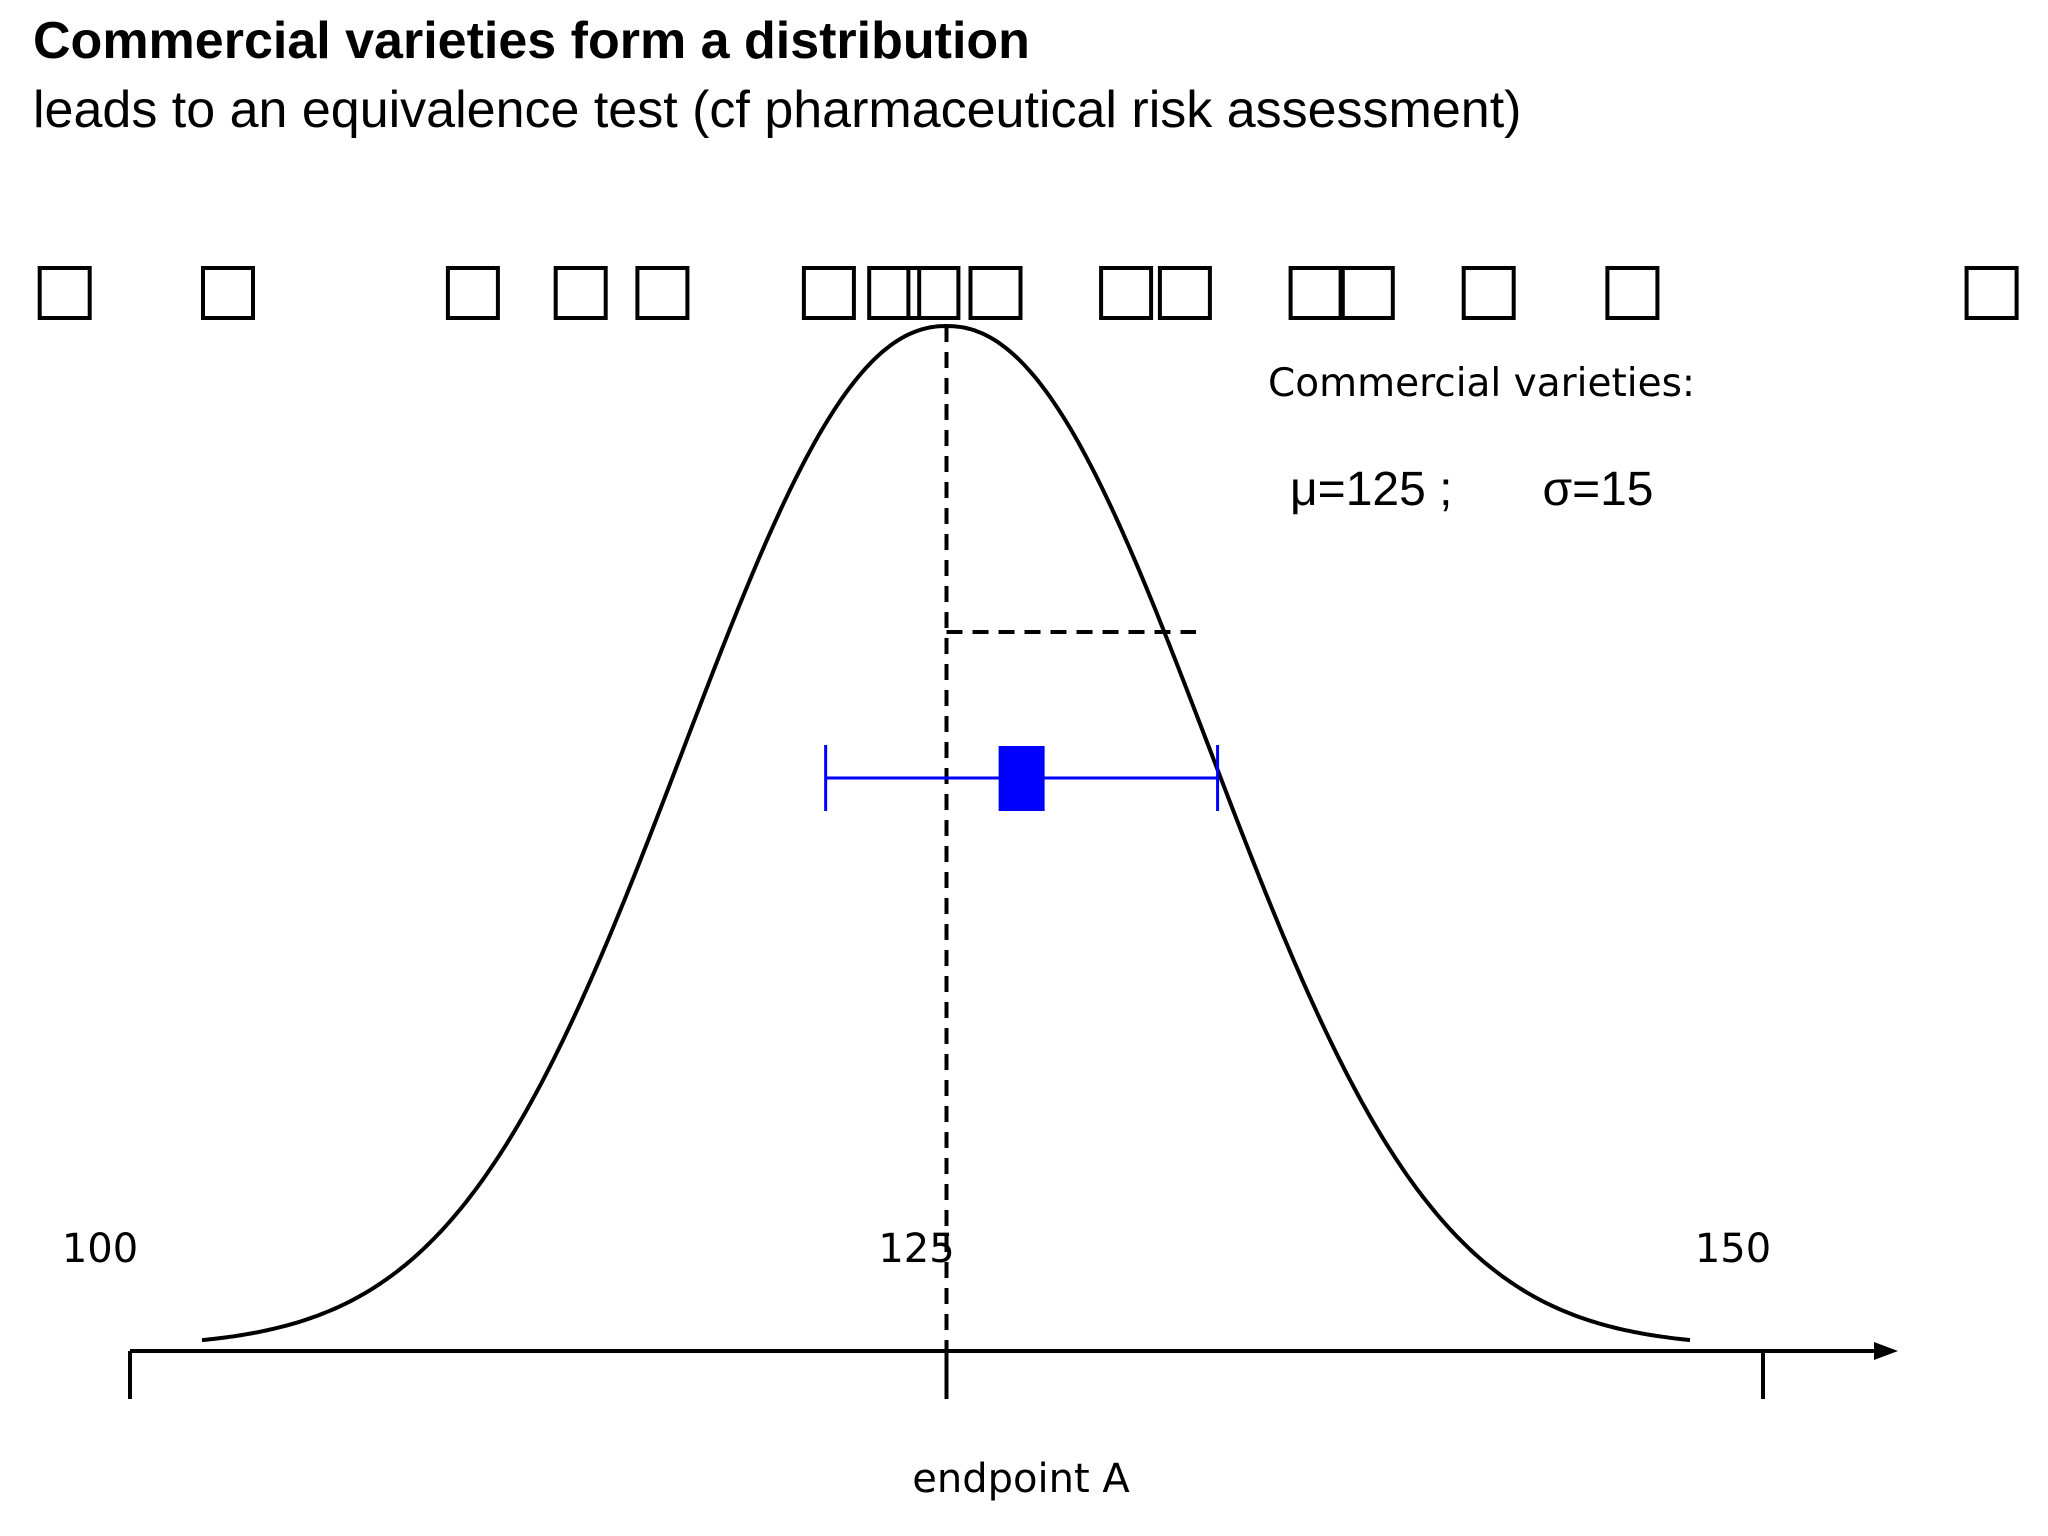 Image resolution: width=2048 pixels, height=1536 pixels. What do you see at coordinates (1472, 490) in the screenshot?
I see `legend-parameters: μ=125 ; σ=15` at bounding box center [1472, 490].